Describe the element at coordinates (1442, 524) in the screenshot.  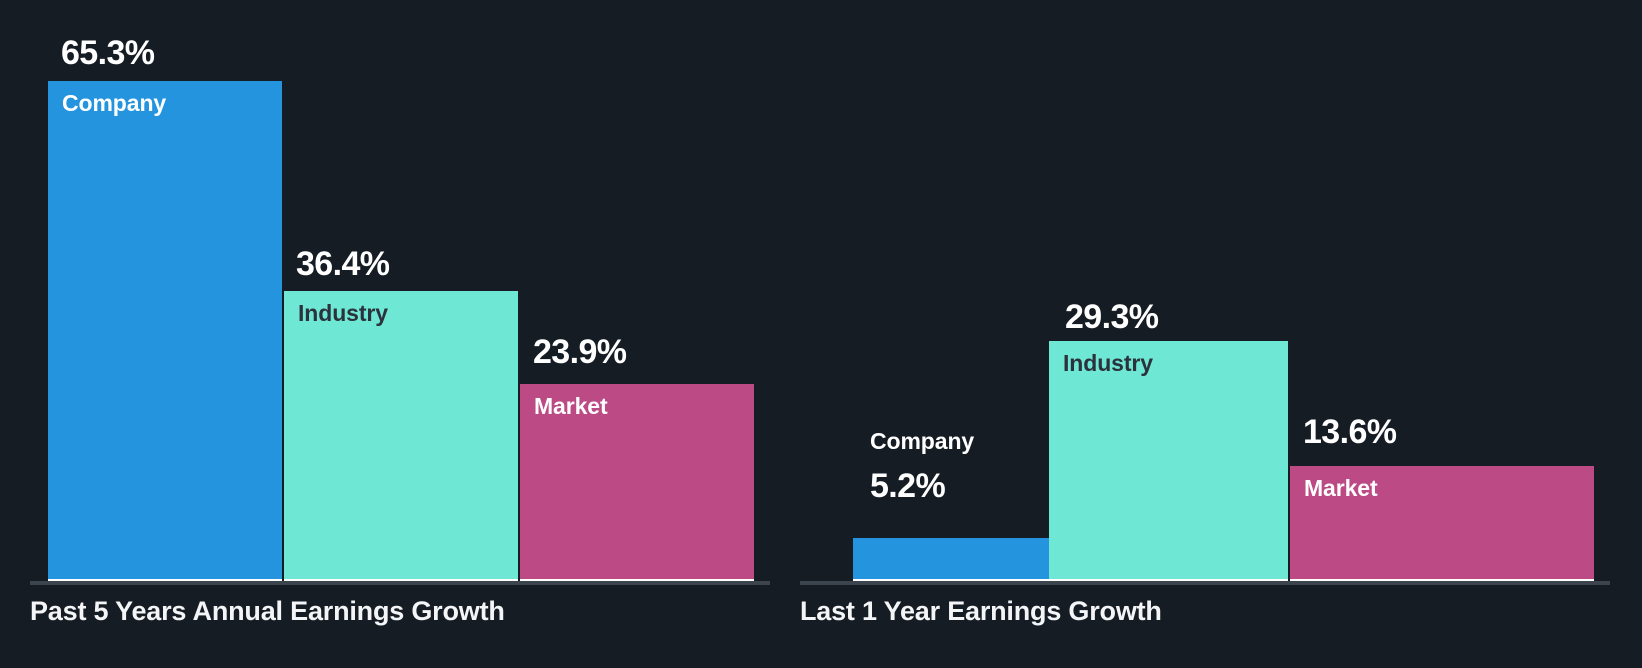
I see `bar-market-right: Market` at that location.